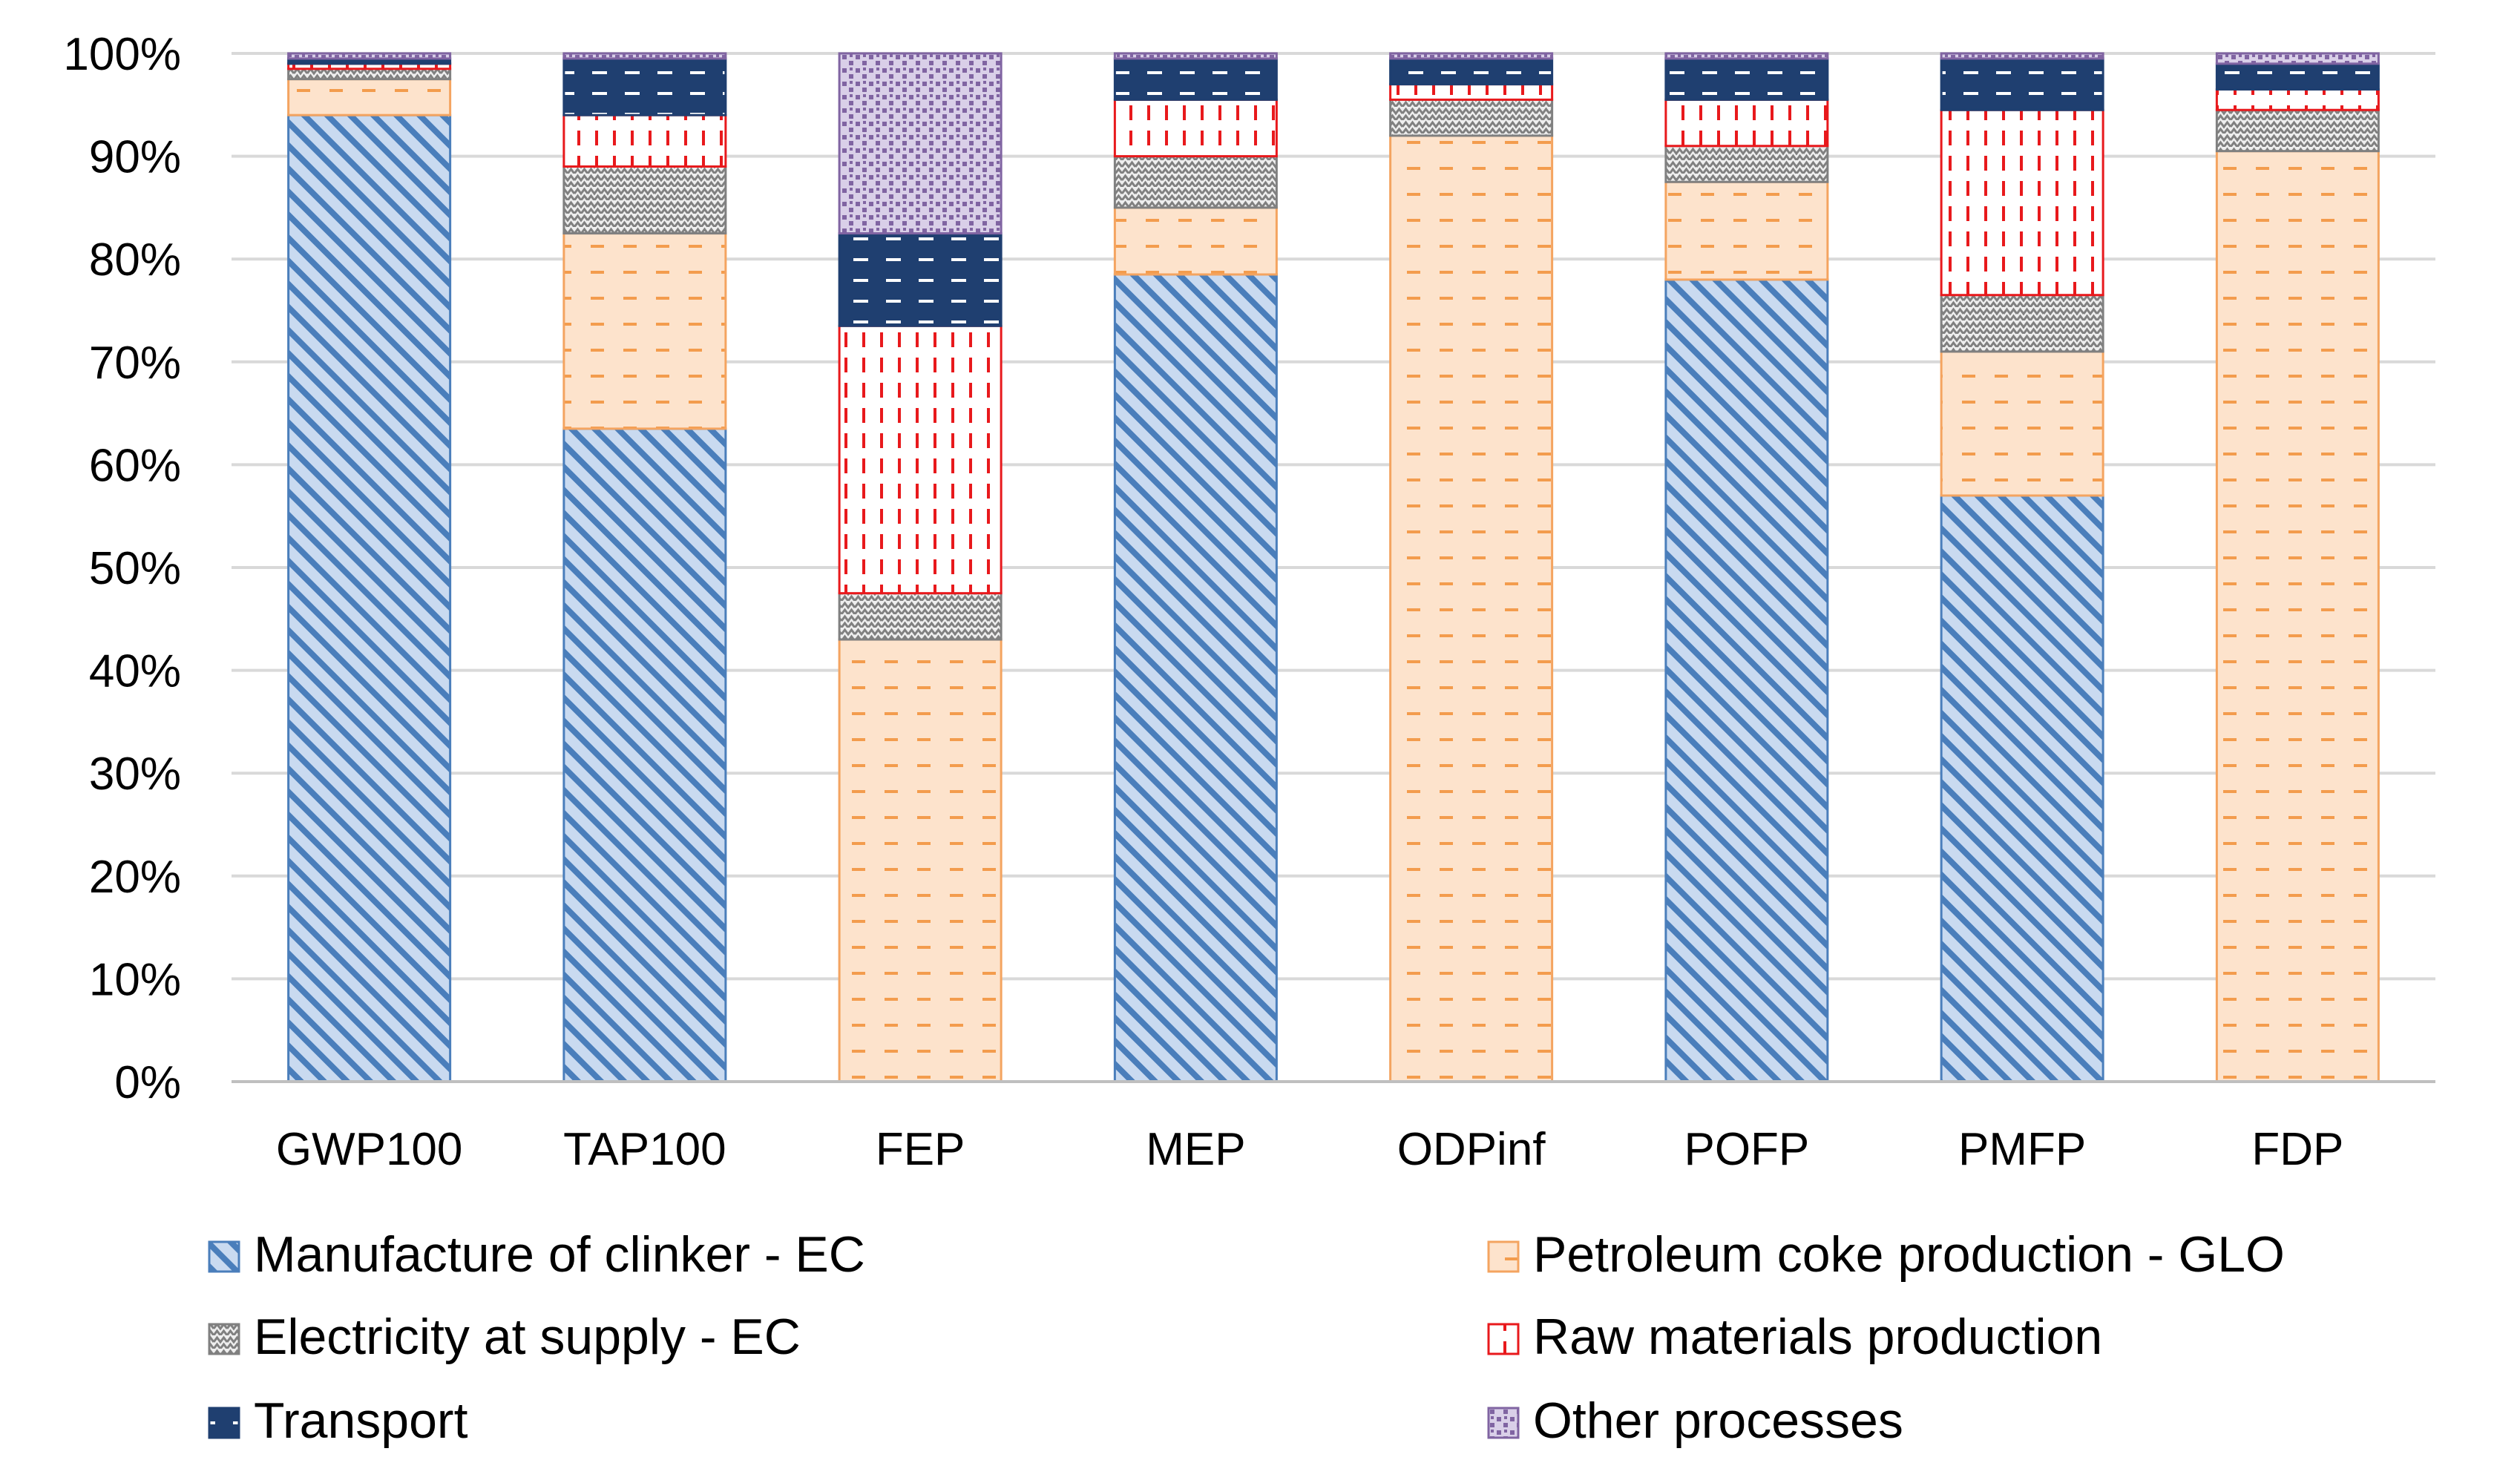 This screenshot has height=1480, width=2520. I want to click on x-tick-label: TAP100, so click(645, 1149).